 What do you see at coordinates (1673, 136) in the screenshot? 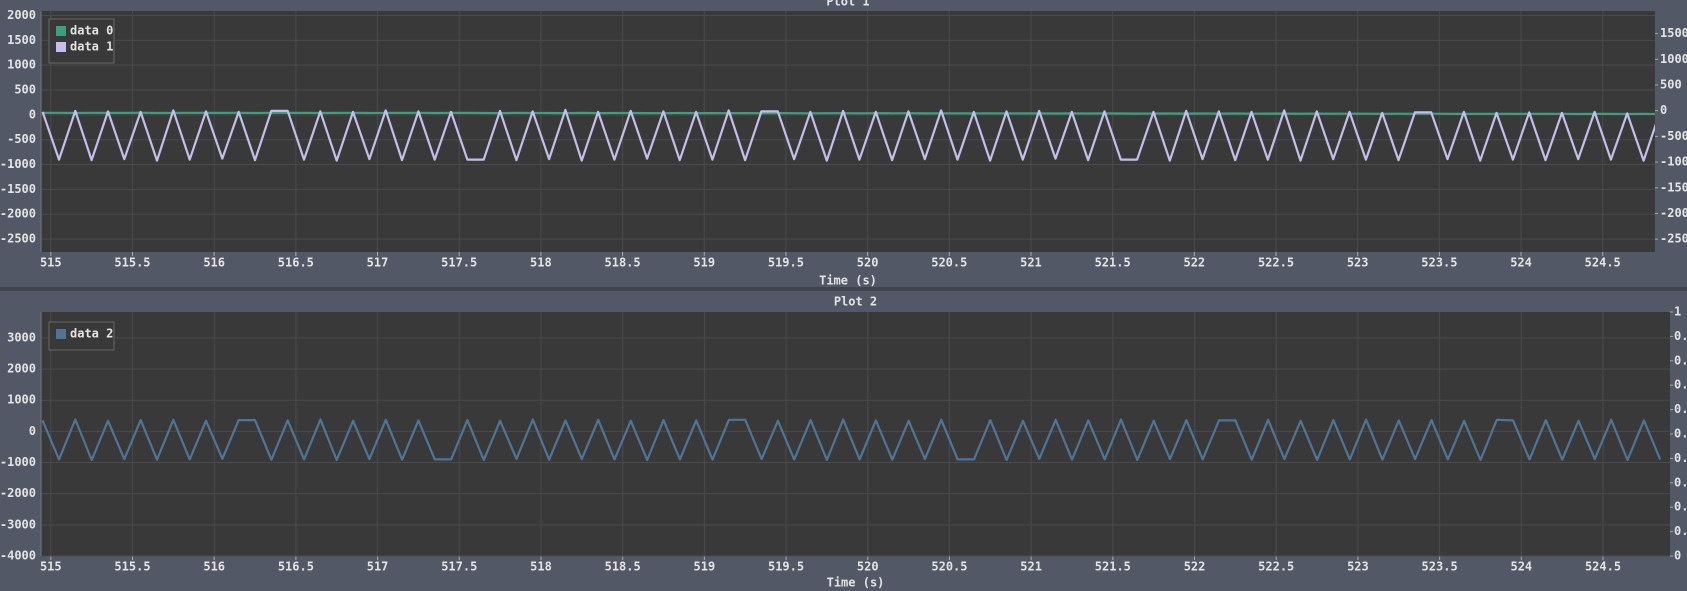
I see `y2-tick-label: -500` at bounding box center [1673, 136].